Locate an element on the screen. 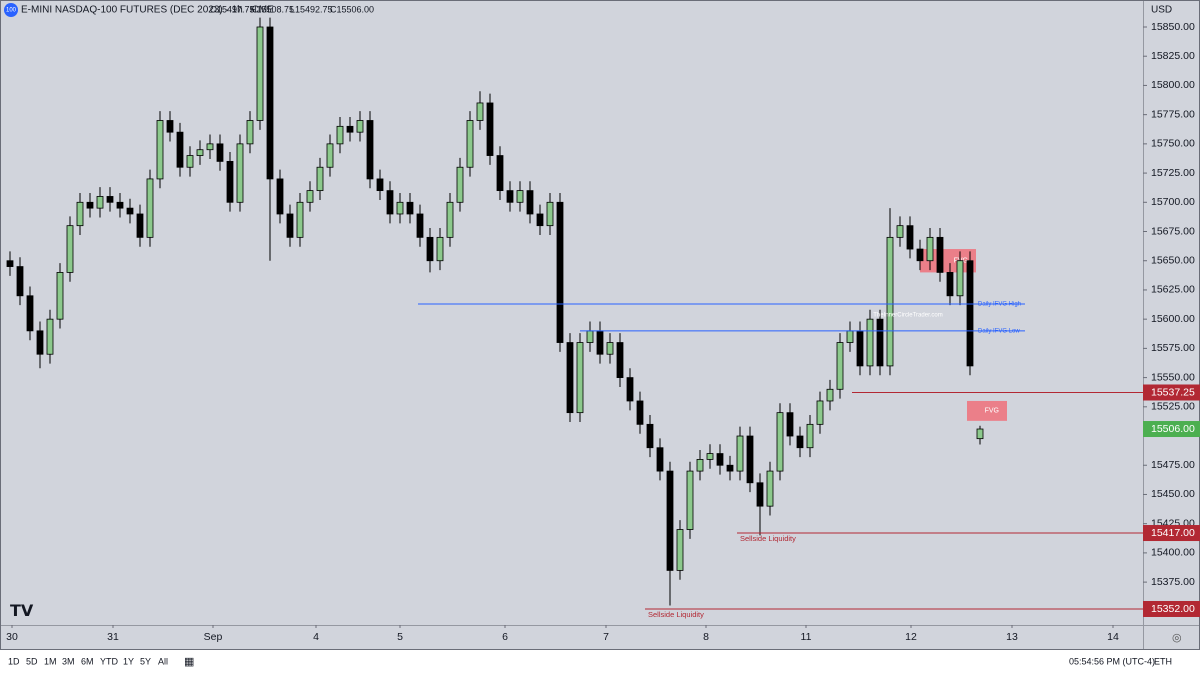  last-price-label: 15506.00 is located at coordinates (1173, 429).